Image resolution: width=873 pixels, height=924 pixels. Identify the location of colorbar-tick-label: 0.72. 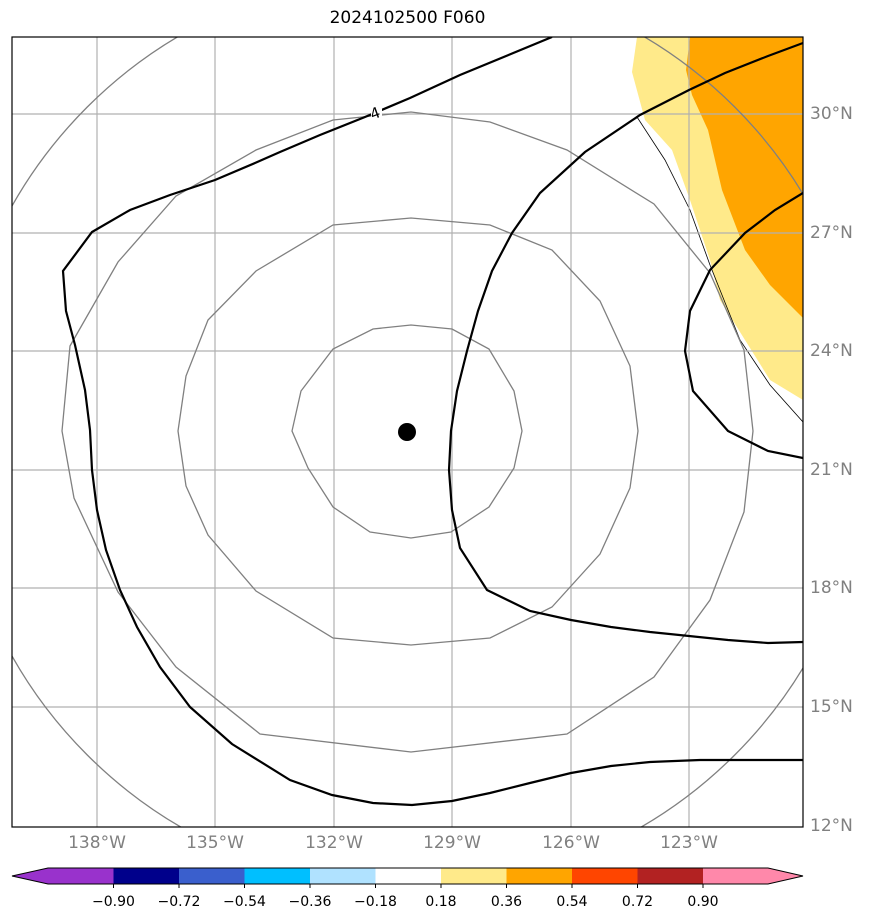
(637, 902).